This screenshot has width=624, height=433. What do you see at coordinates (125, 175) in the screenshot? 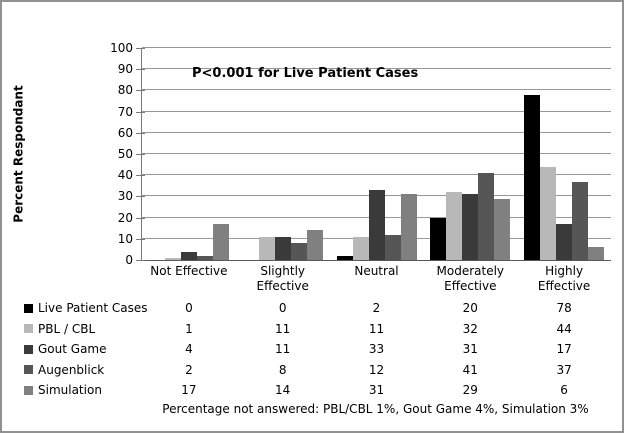
I see `y-axis-tick-label: 40` at bounding box center [125, 175].